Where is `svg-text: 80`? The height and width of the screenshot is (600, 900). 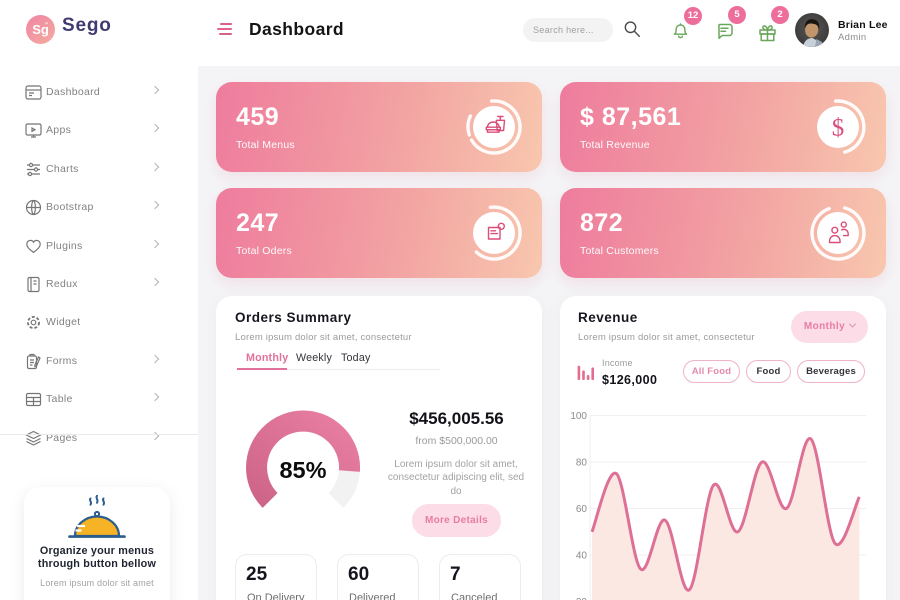
svg-text: 80 is located at coordinates (582, 463).